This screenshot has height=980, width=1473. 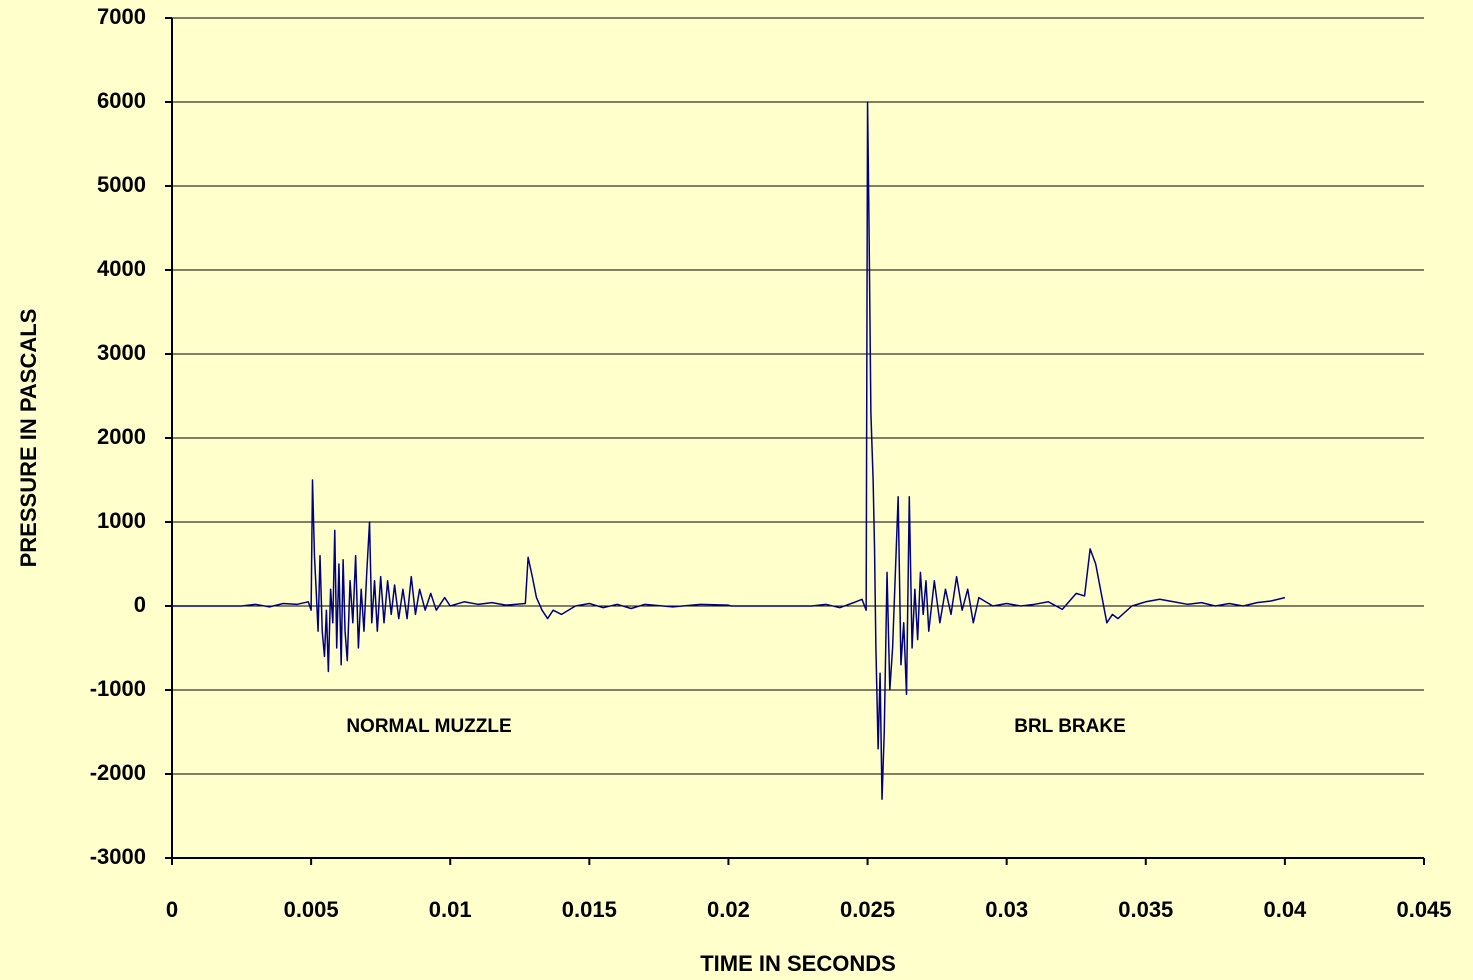 I want to click on y-tick-label: 3000, so click(x=121, y=352).